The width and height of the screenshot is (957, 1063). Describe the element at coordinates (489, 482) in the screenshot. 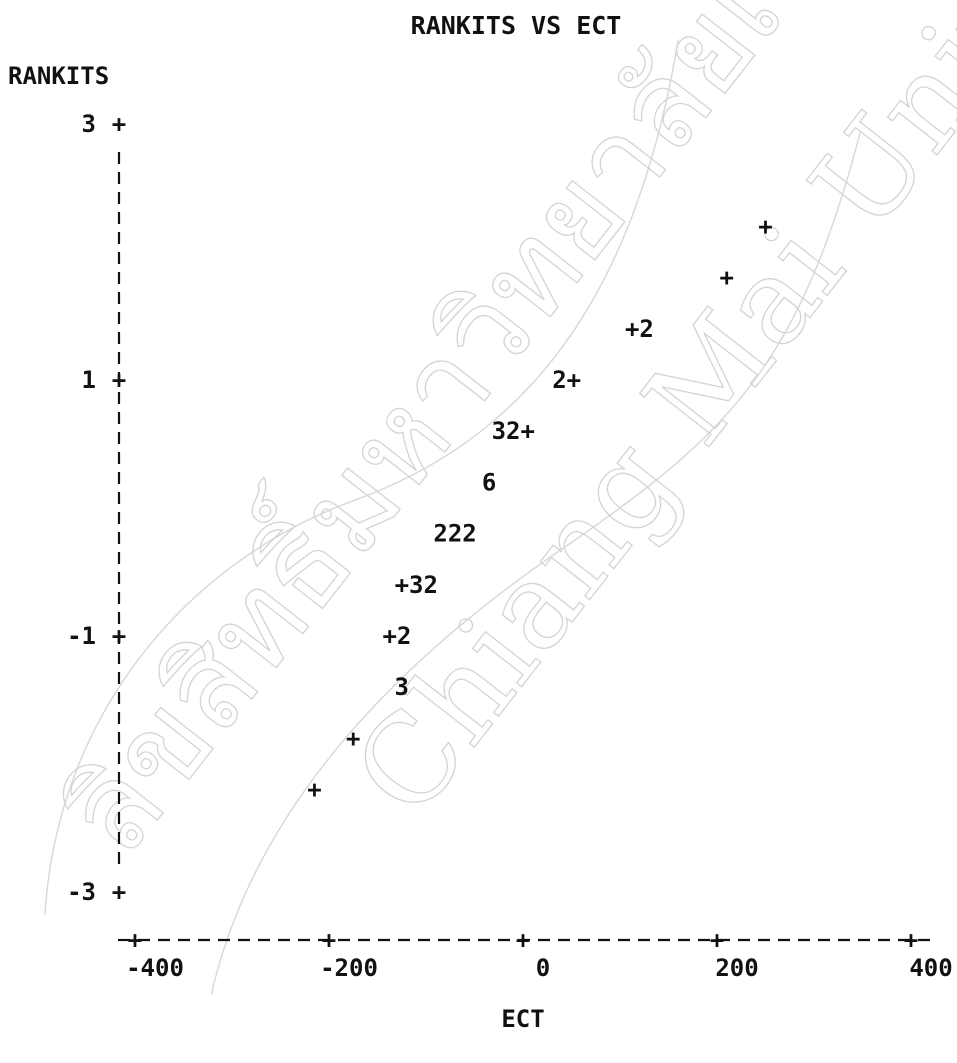

I see `data-point: 6` at that location.